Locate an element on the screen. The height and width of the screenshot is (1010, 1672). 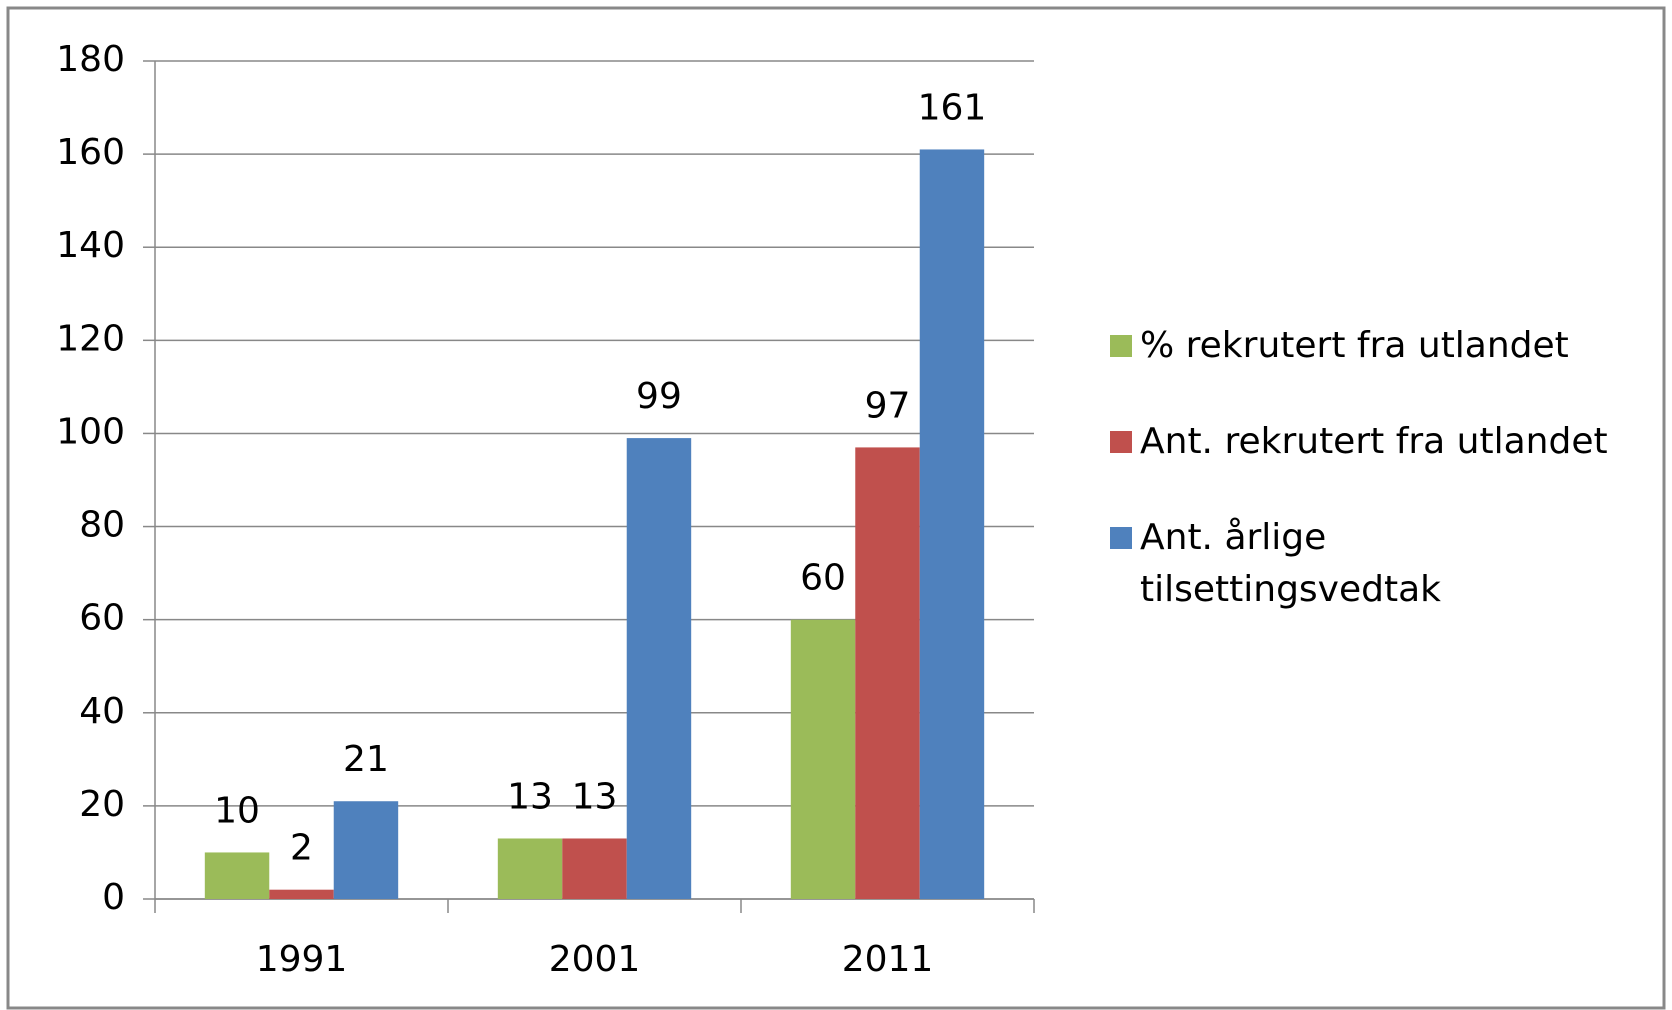
legend-item: % rekrutert fra utlandet is located at coordinates (1380, 346).